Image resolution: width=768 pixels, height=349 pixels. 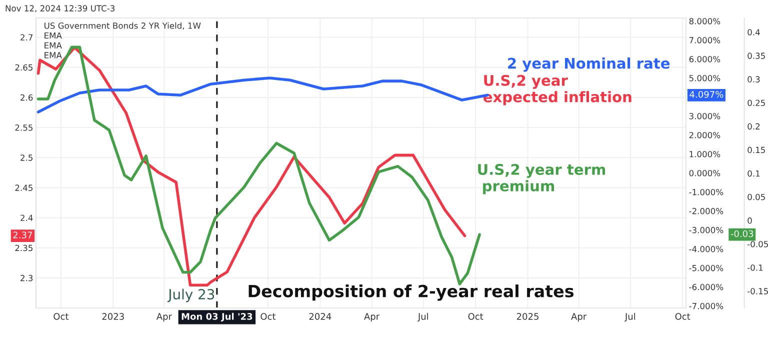 What do you see at coordinates (26, 157) in the screenshot?
I see `y-tick-label: 2.5` at bounding box center [26, 157].